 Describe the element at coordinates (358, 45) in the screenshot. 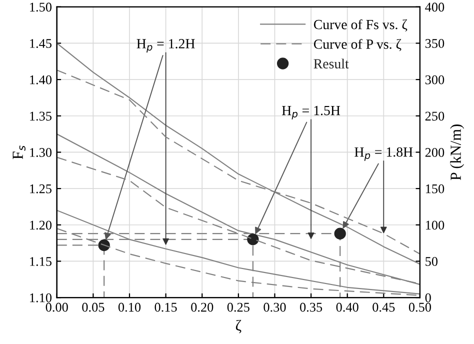

I see `legend-label: Curve of P vs. ζ` at that location.